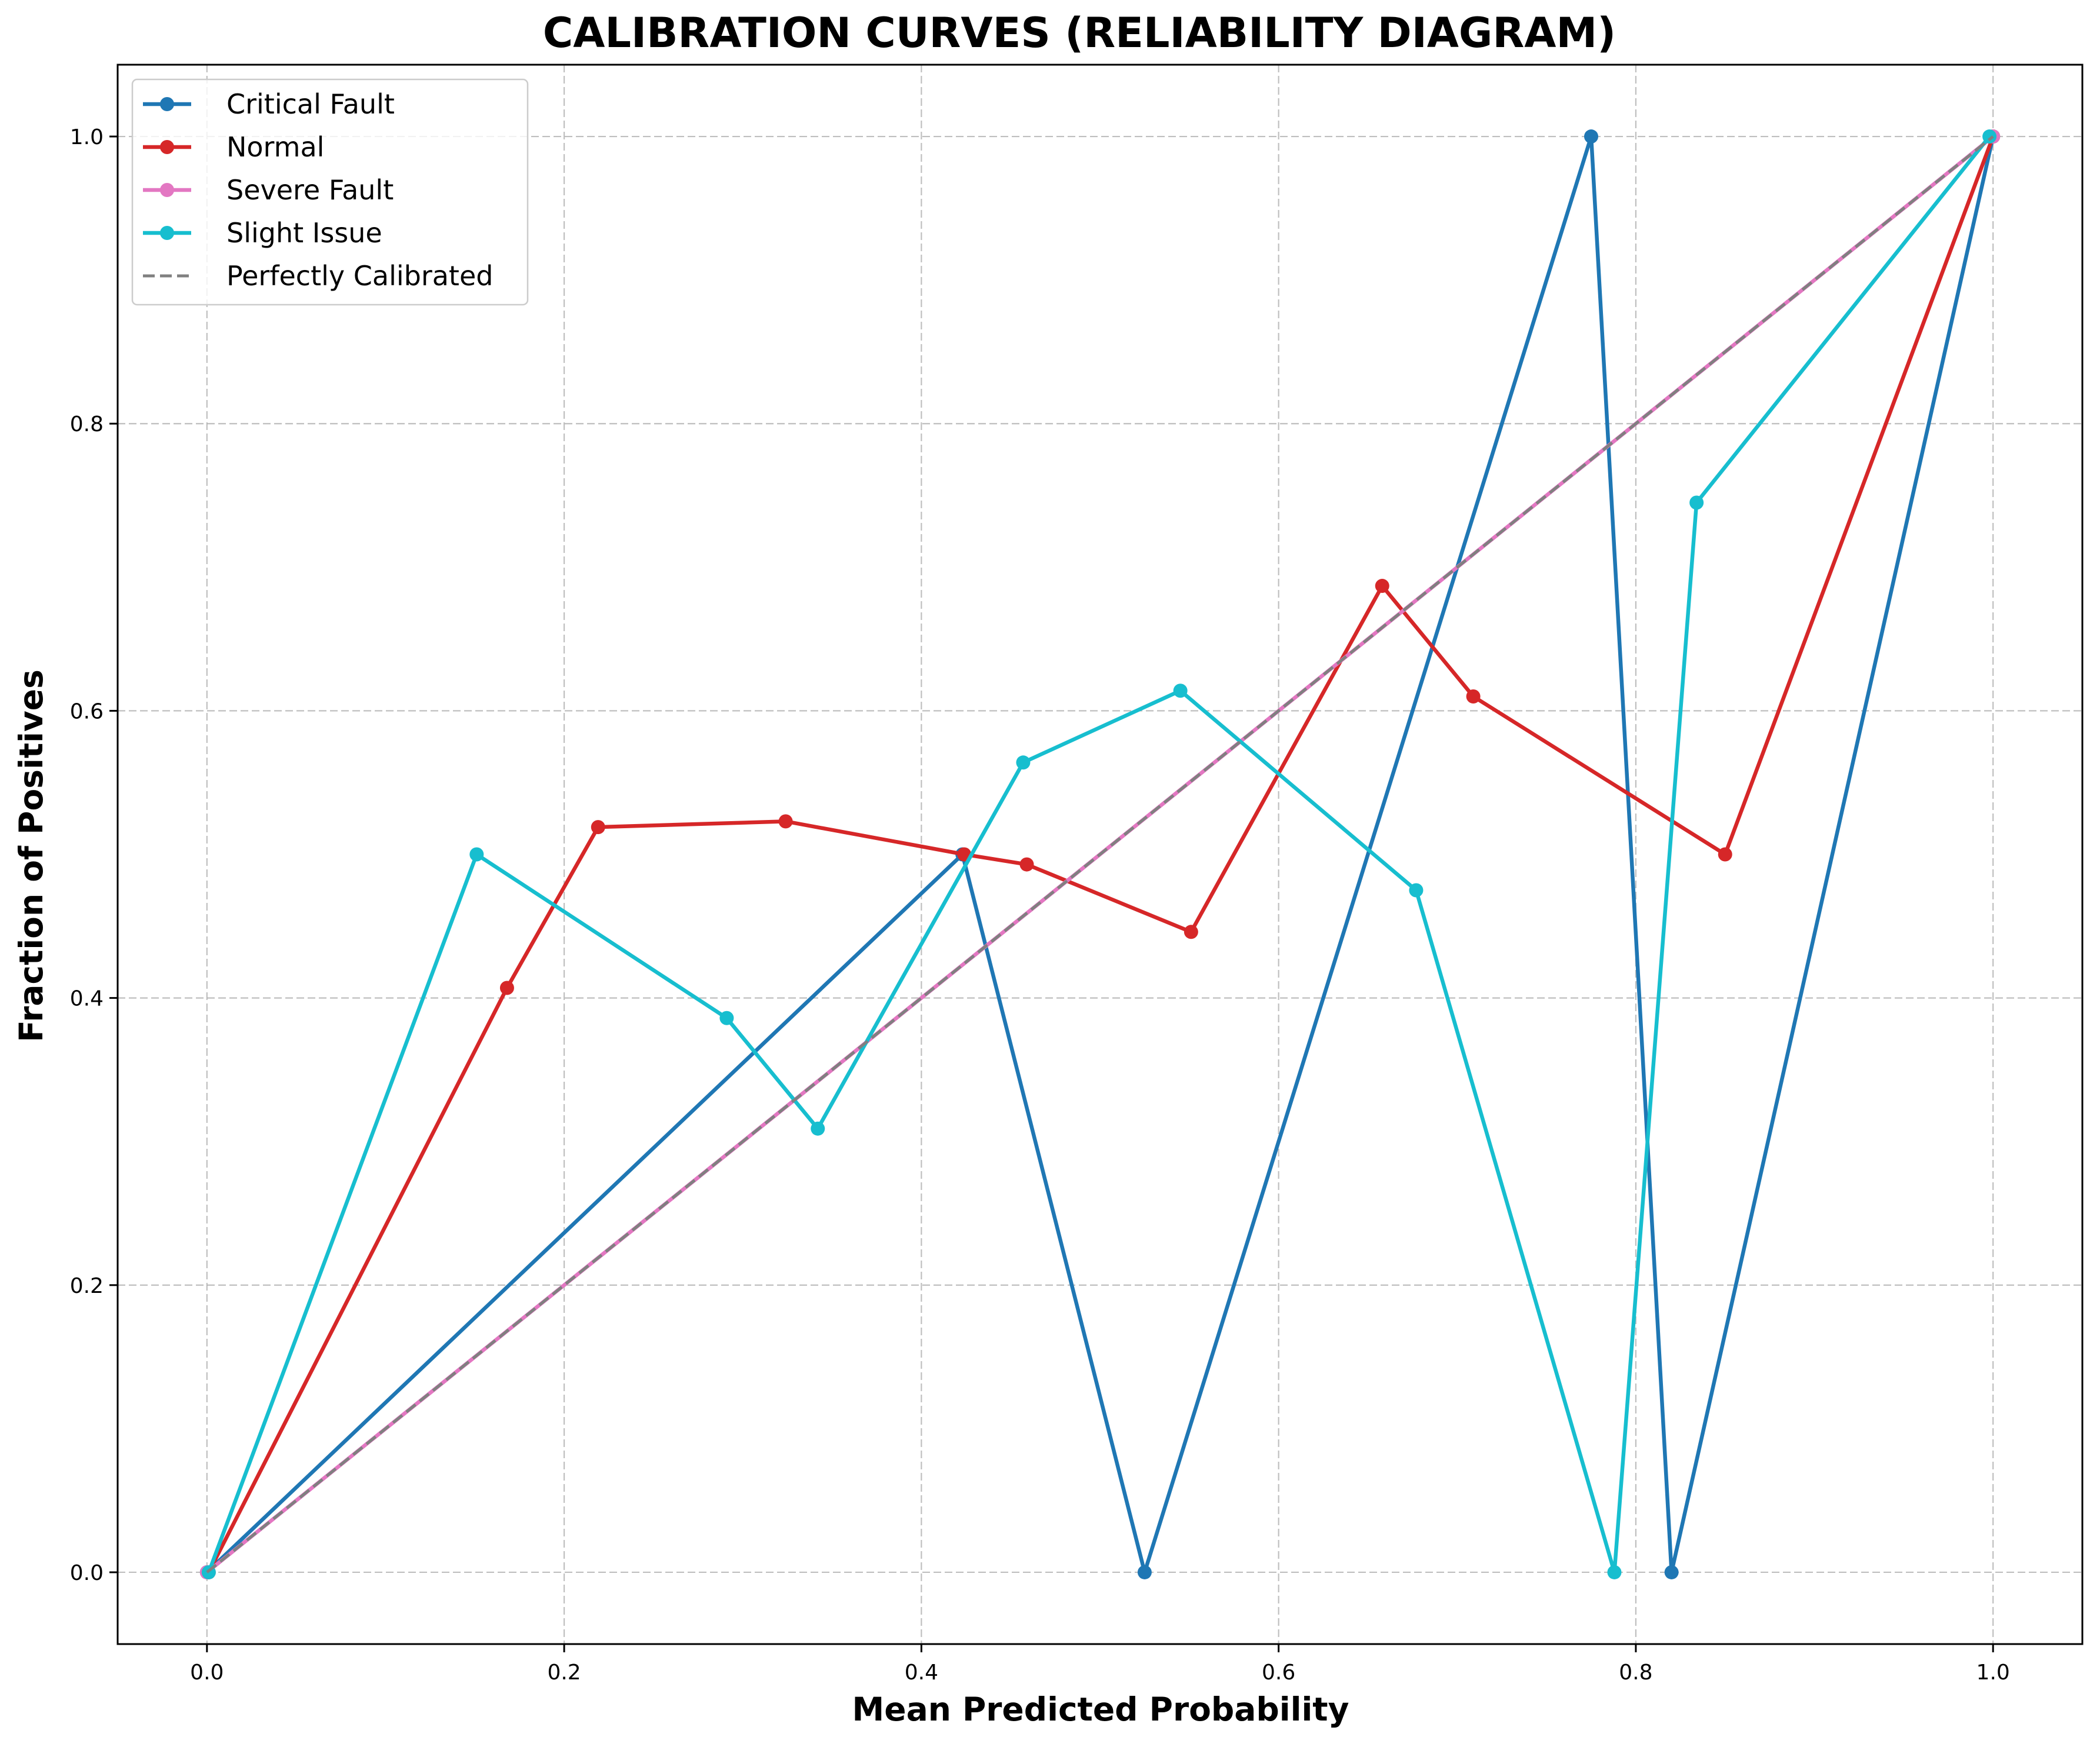 This screenshot has width=2100, height=1747. I want to click on y-tick-label: 0.2, so click(87, 1286).